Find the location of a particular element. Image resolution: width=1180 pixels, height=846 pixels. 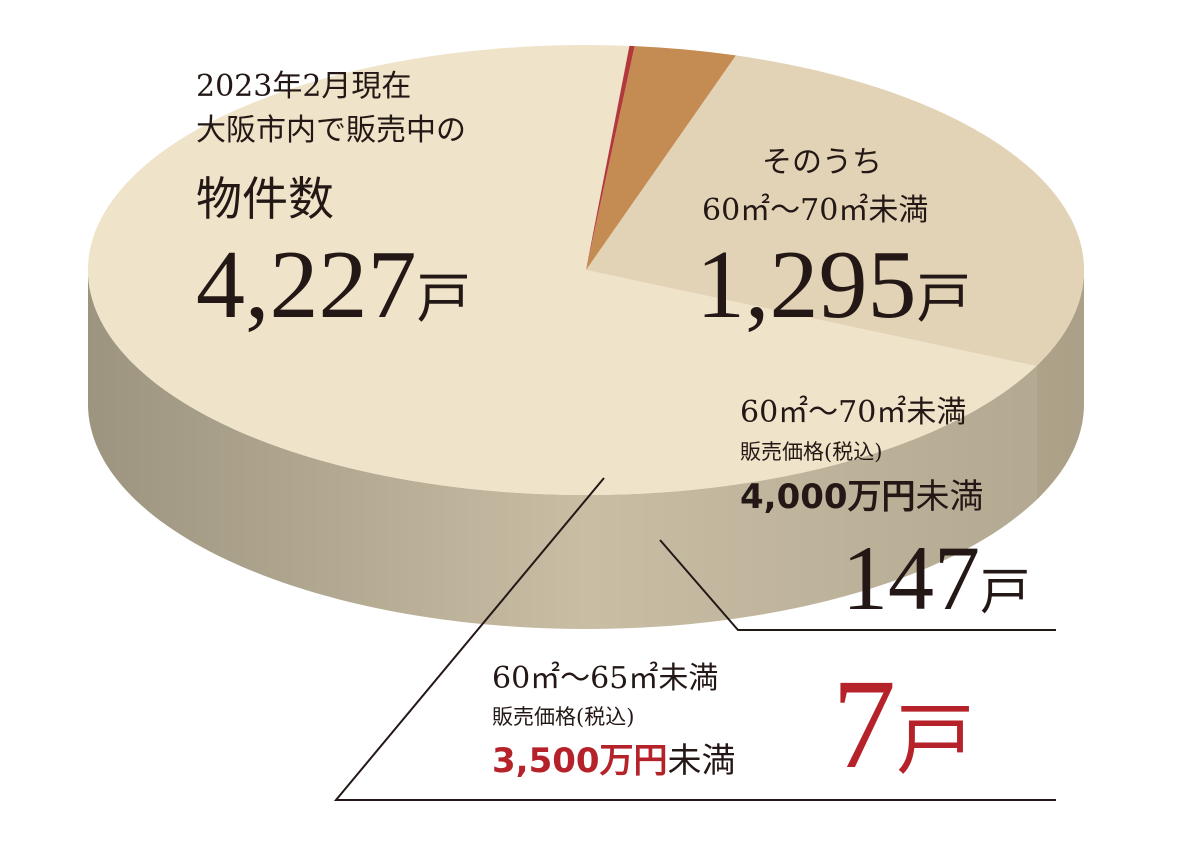

subset-area-intro: そのうち is located at coordinates (822, 162).